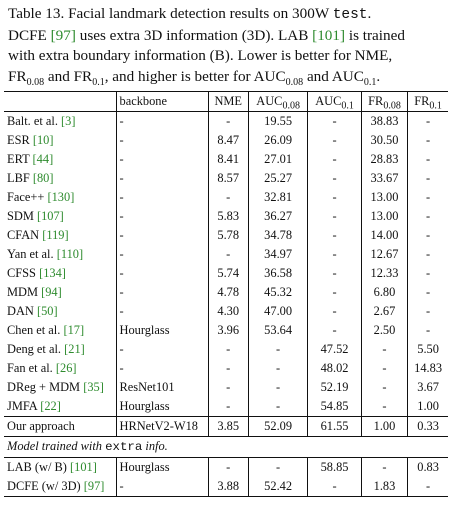 The width and height of the screenshot is (454, 506). Describe the element at coordinates (162, 426) in the screenshot. I see `cell-backbone: HRNetV2-W18` at that location.